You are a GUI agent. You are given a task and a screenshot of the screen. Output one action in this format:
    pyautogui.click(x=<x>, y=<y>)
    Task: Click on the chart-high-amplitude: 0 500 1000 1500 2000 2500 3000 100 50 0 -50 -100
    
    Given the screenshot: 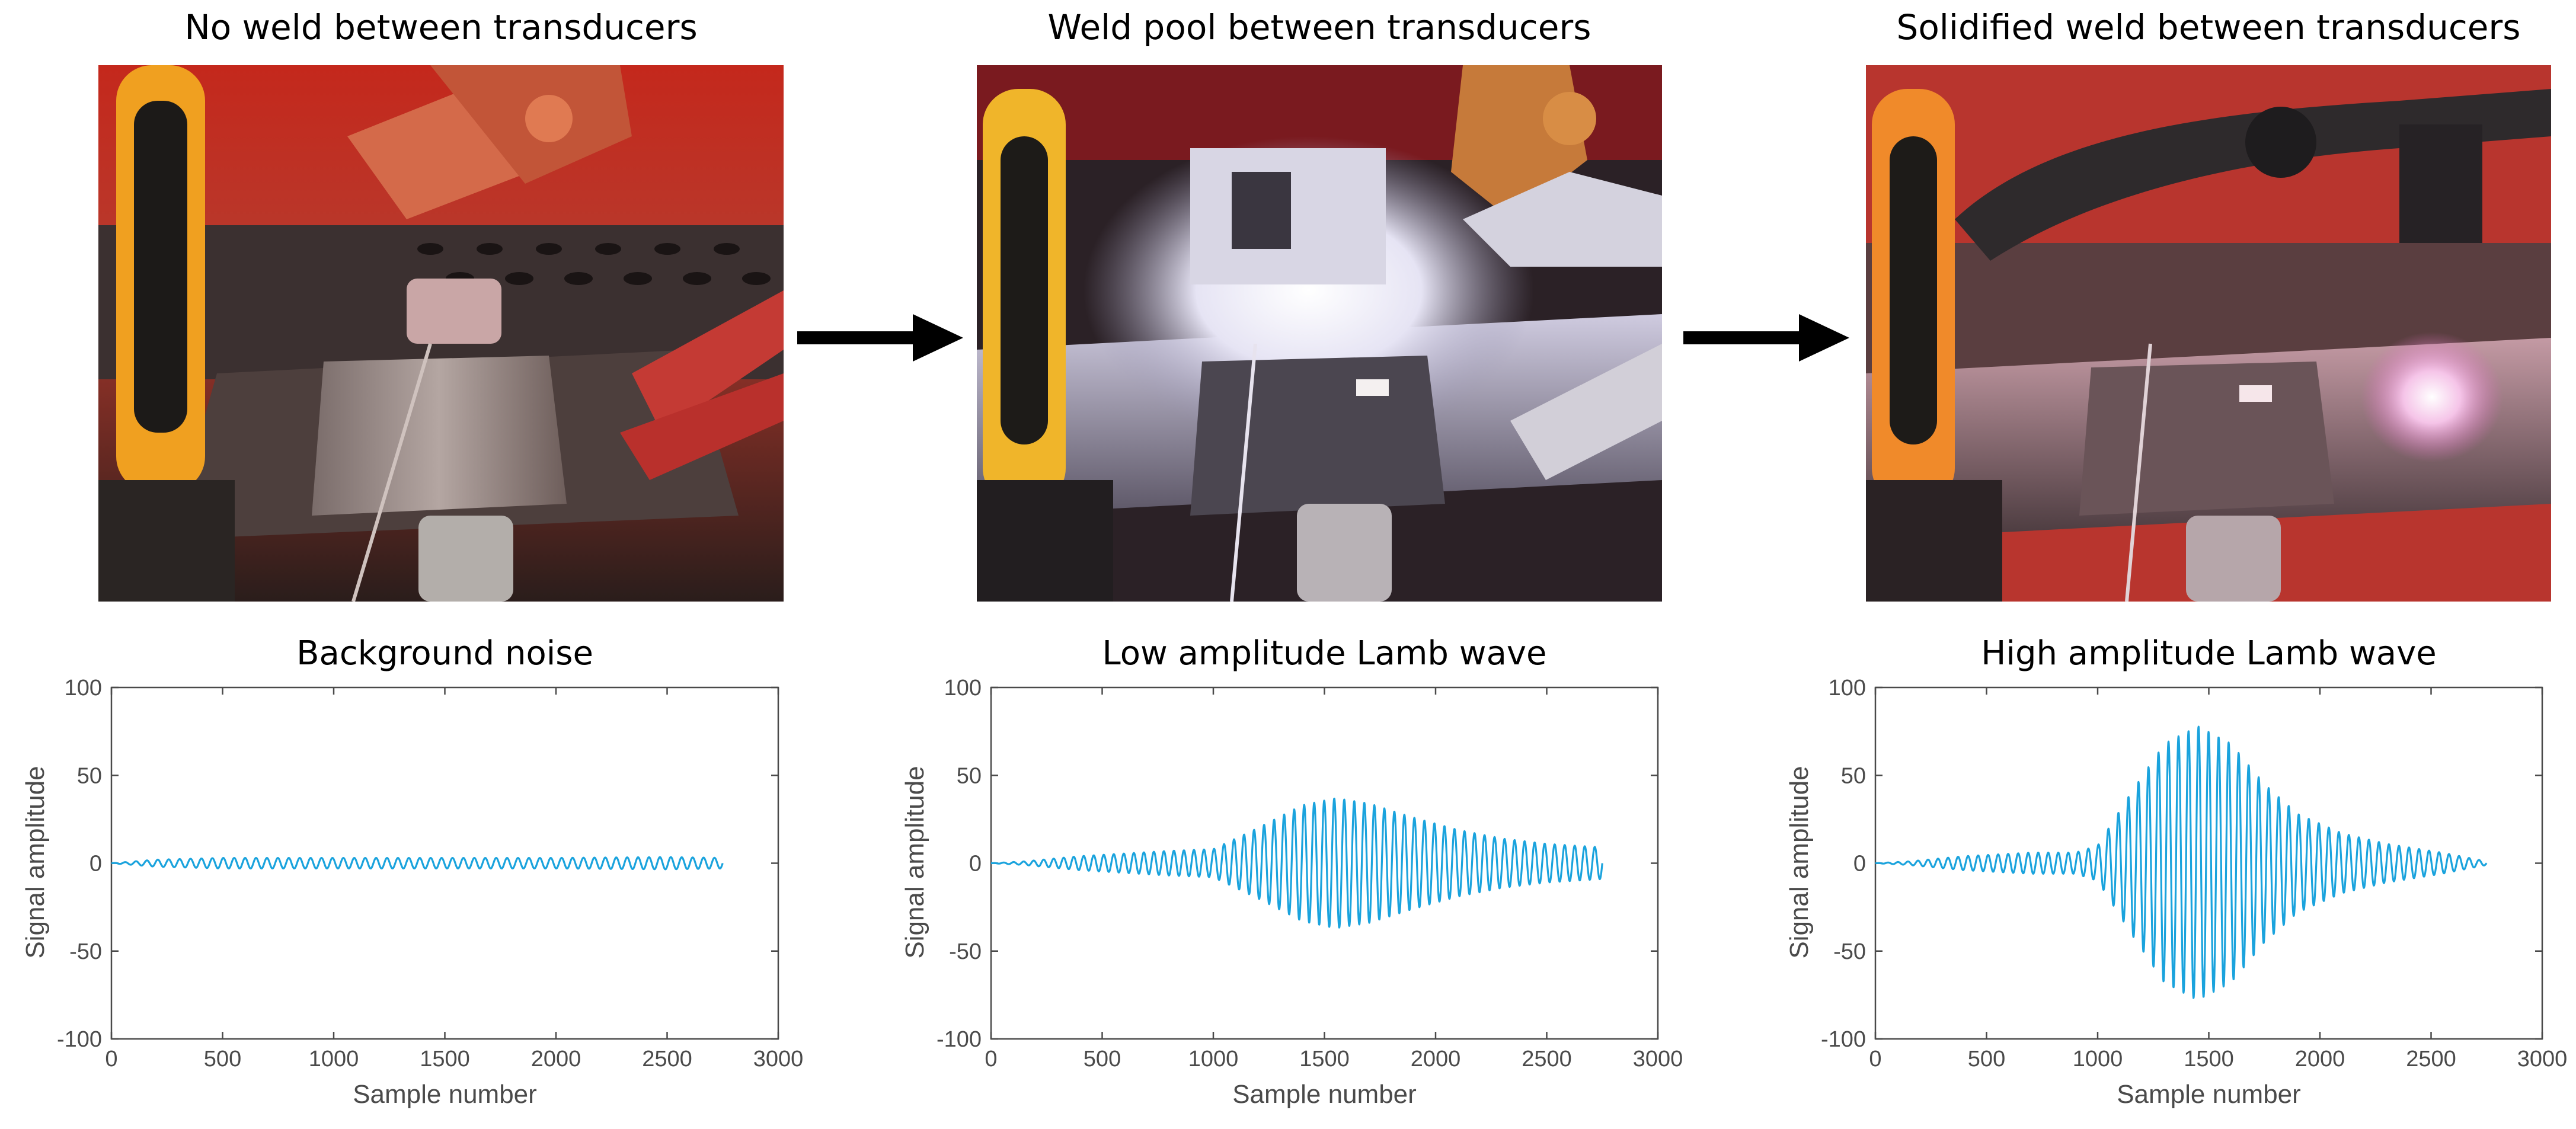 What is the action you would take?
    pyautogui.click(x=2170, y=883)
    